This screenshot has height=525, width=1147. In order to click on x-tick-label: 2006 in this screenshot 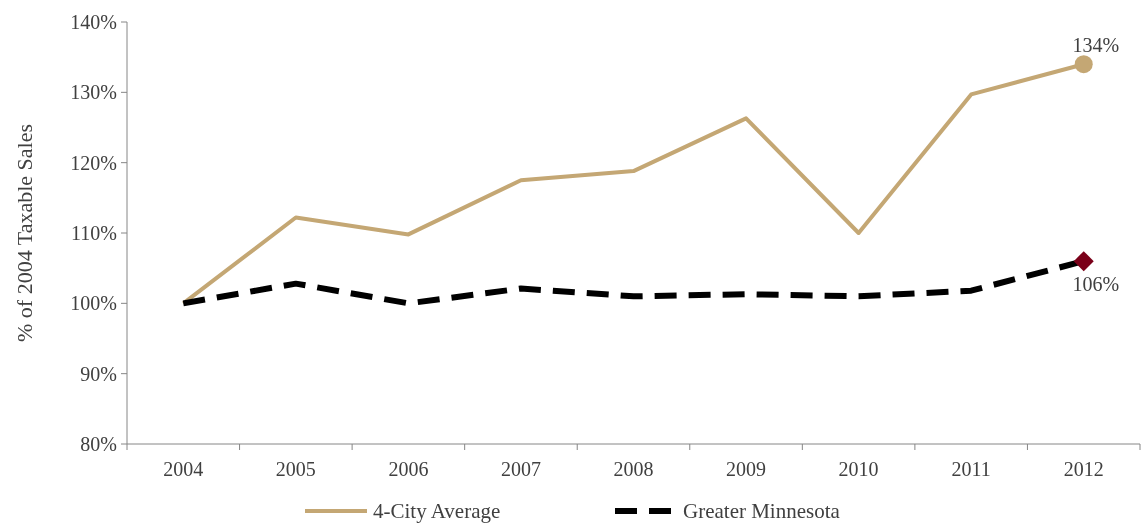, I will do `click(408, 469)`.